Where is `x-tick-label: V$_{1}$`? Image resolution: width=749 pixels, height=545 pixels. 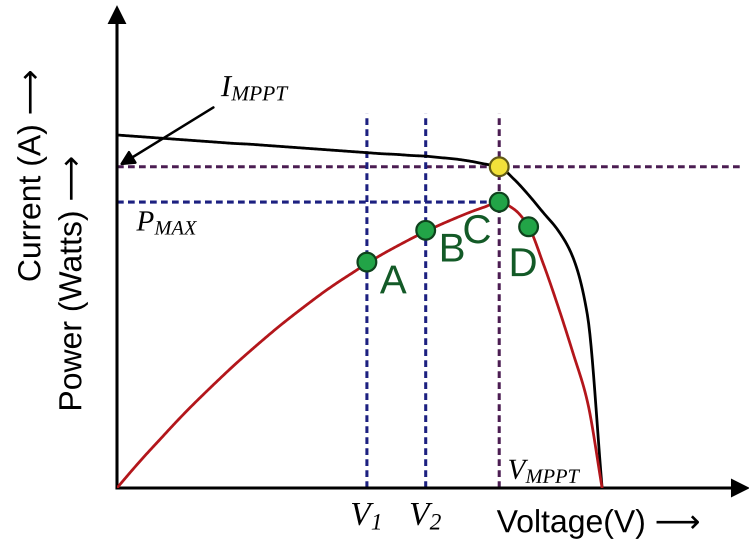 x-tick-label: V$_{1}$ is located at coordinates (366, 516).